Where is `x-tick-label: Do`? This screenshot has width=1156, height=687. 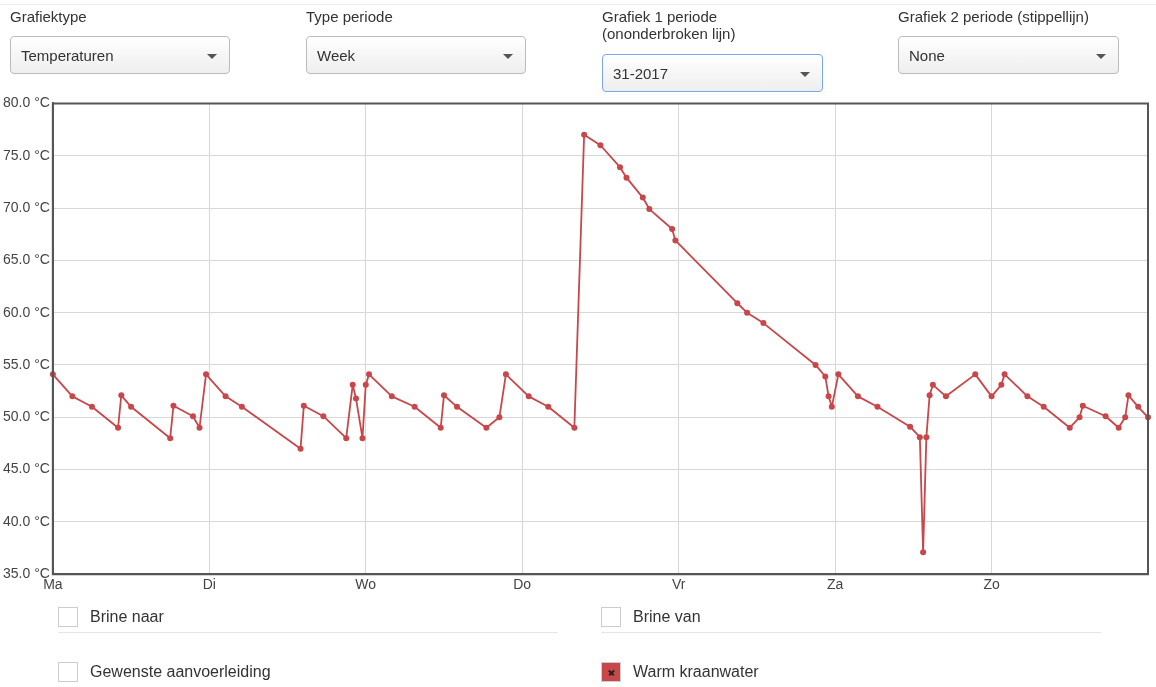 x-tick-label: Do is located at coordinates (522, 584).